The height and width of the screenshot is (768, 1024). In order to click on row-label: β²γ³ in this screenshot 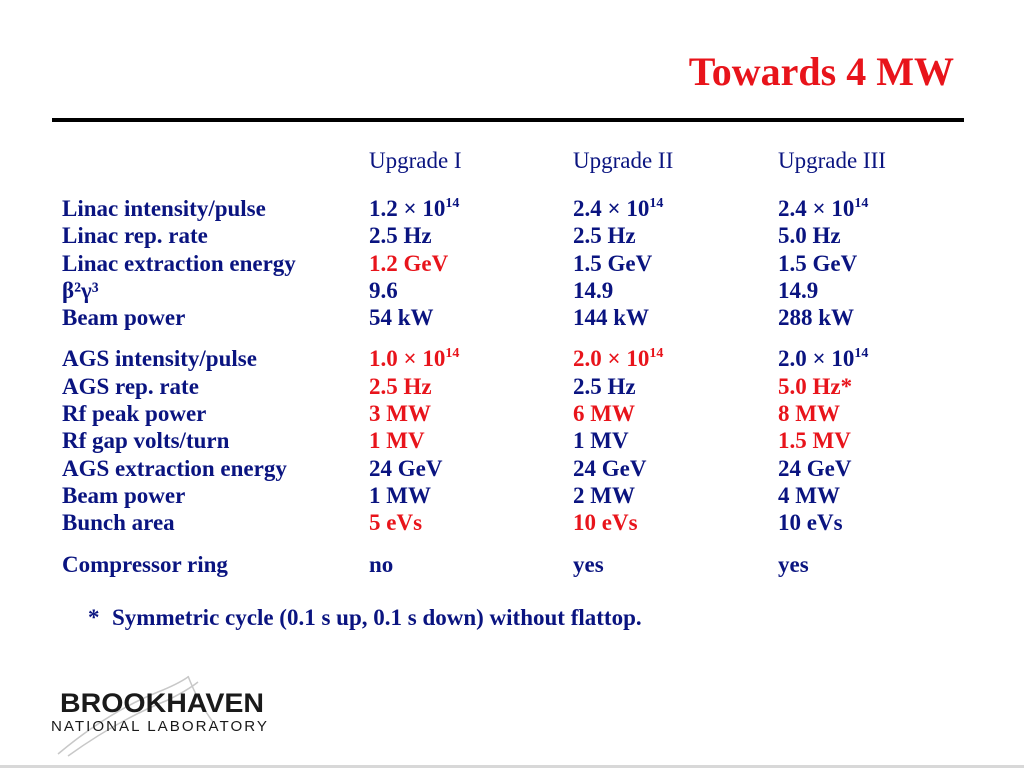, I will do `click(80, 290)`.